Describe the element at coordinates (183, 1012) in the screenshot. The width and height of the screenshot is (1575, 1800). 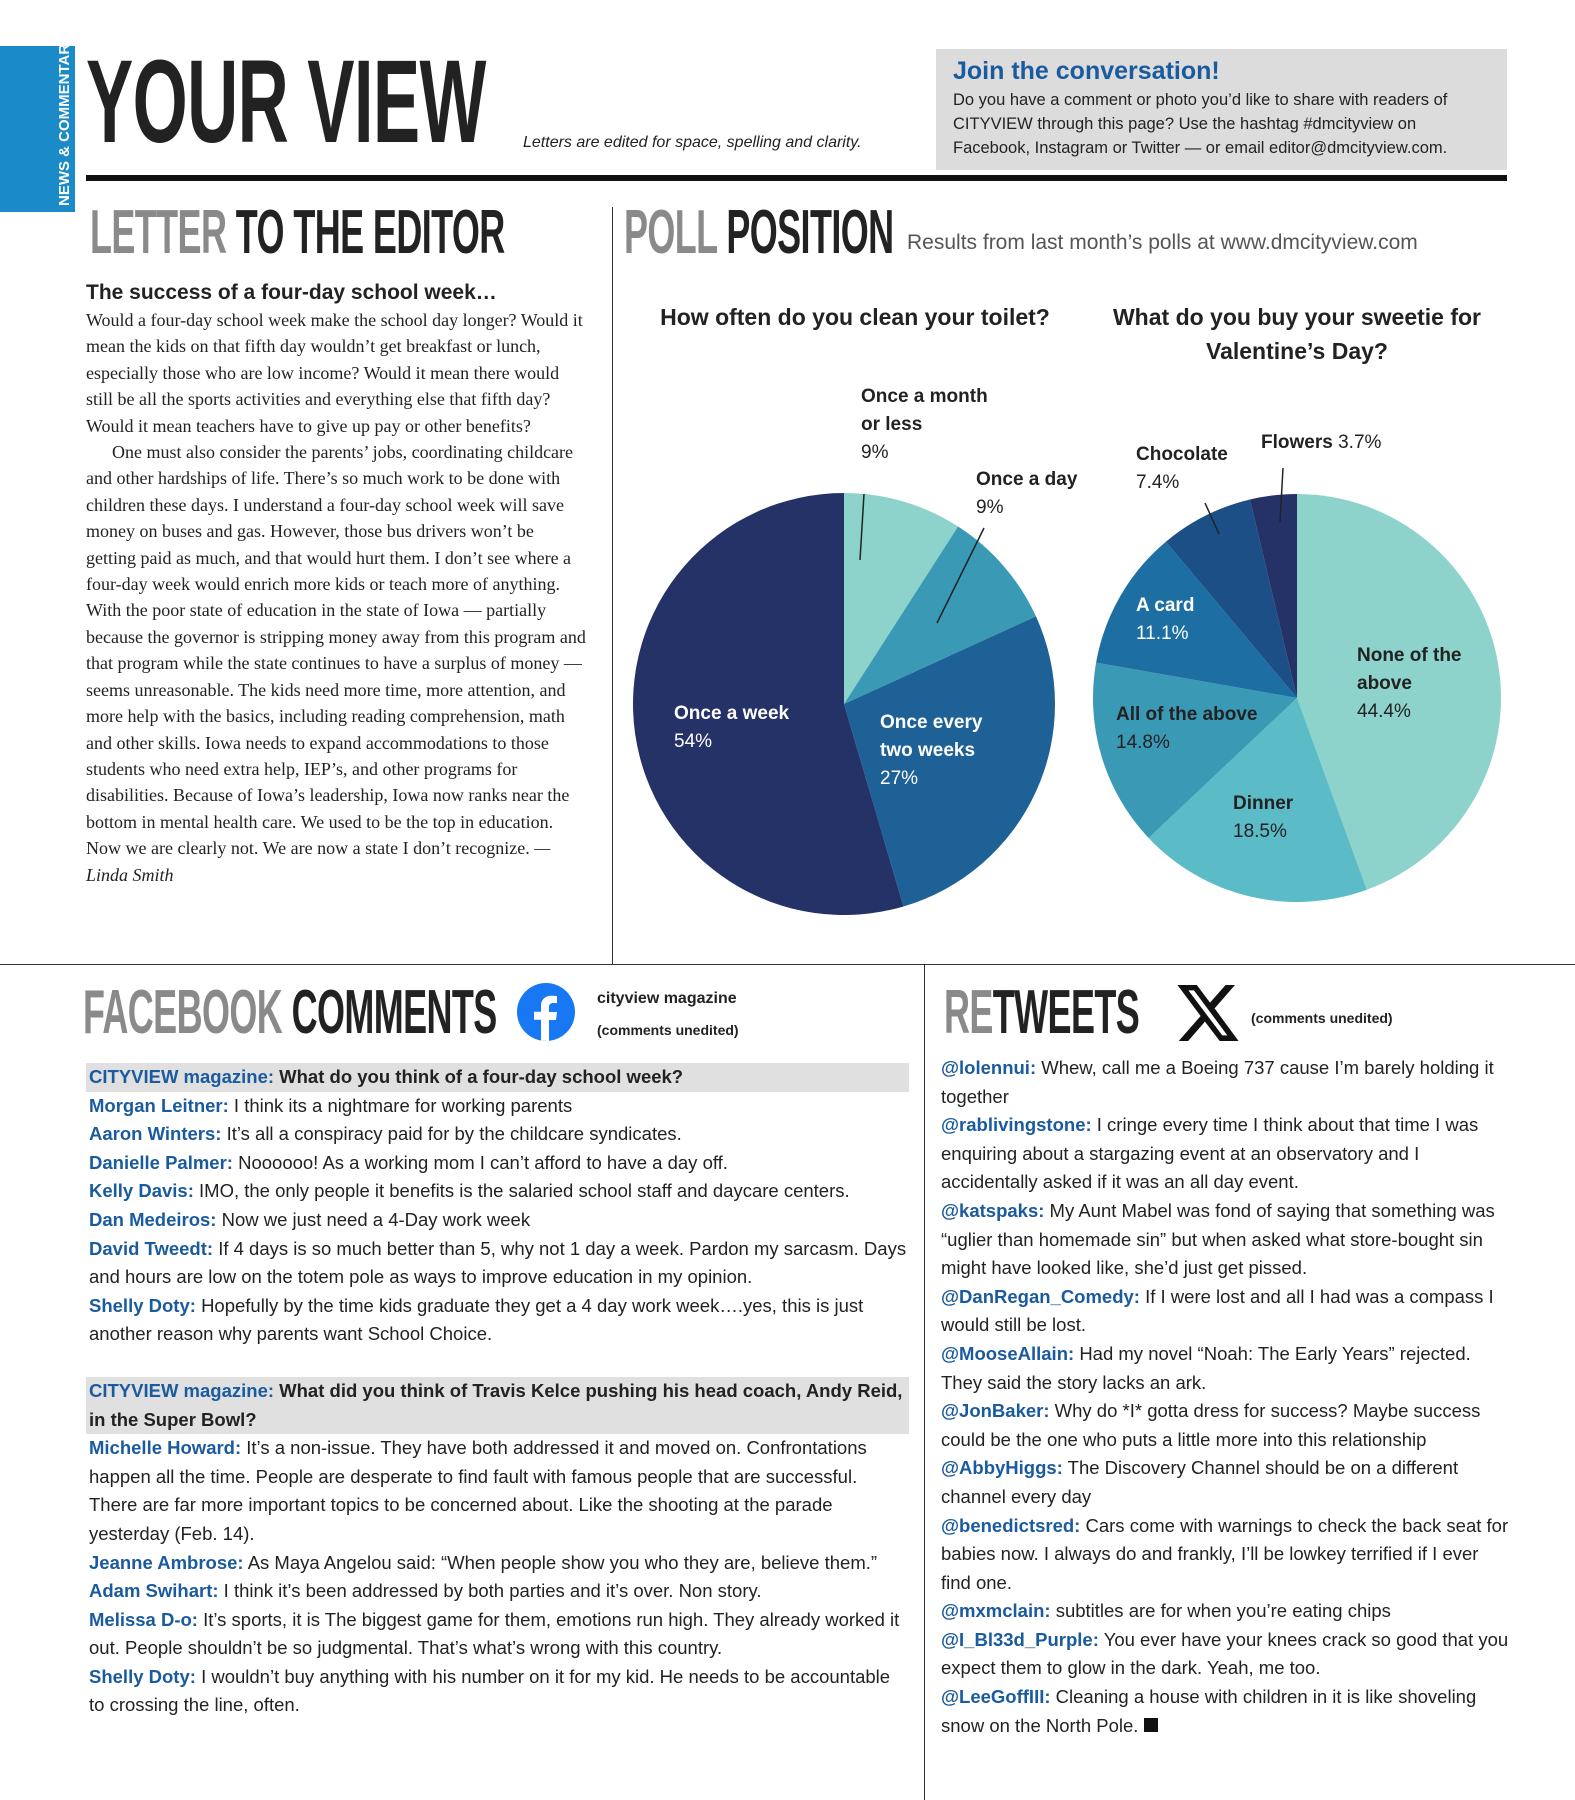
I see `heading-gray: FACEBOOK` at that location.